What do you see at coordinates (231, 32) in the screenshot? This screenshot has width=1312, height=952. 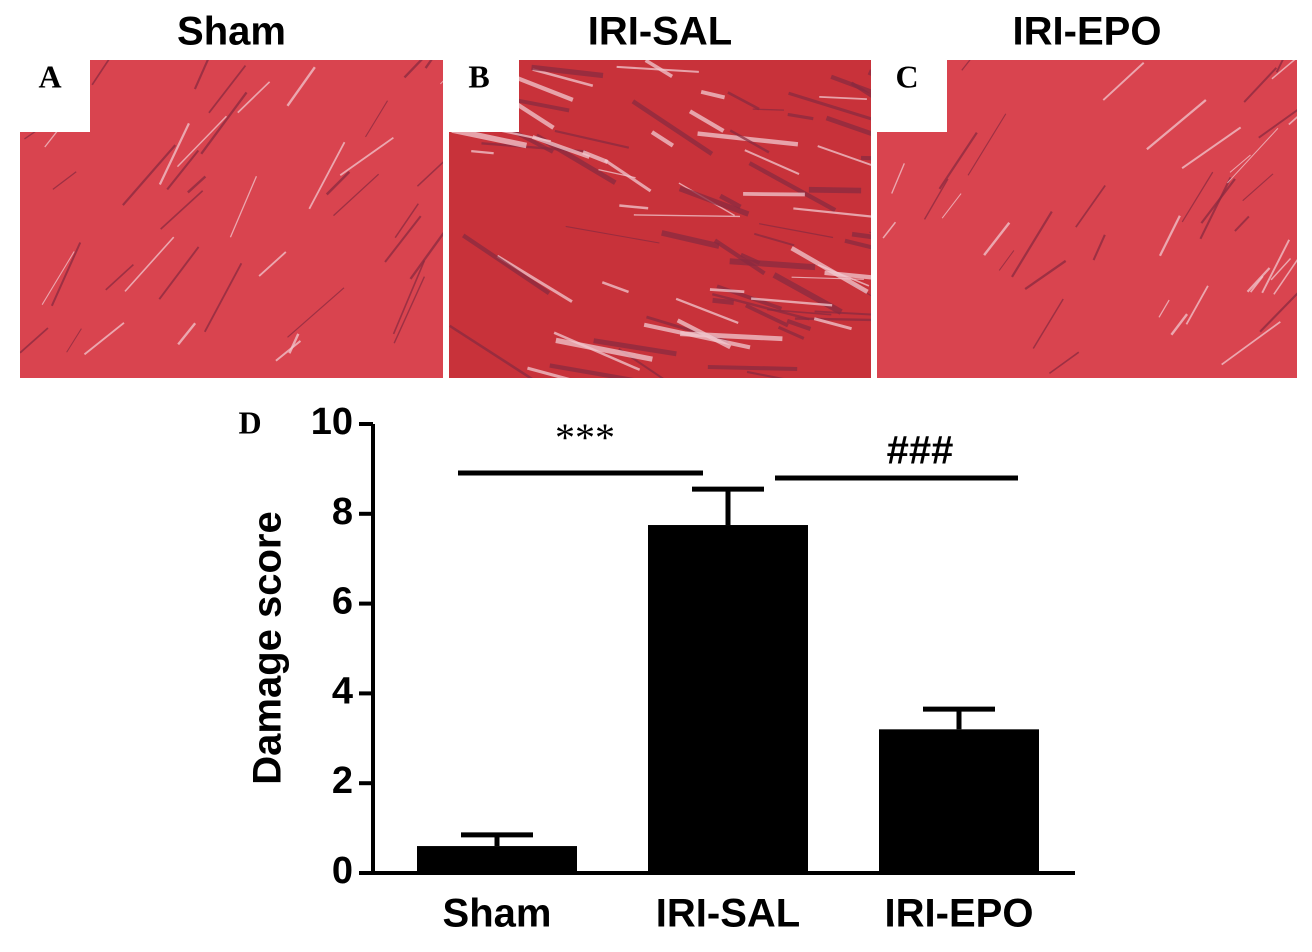 I see `panel-title: Sham` at bounding box center [231, 32].